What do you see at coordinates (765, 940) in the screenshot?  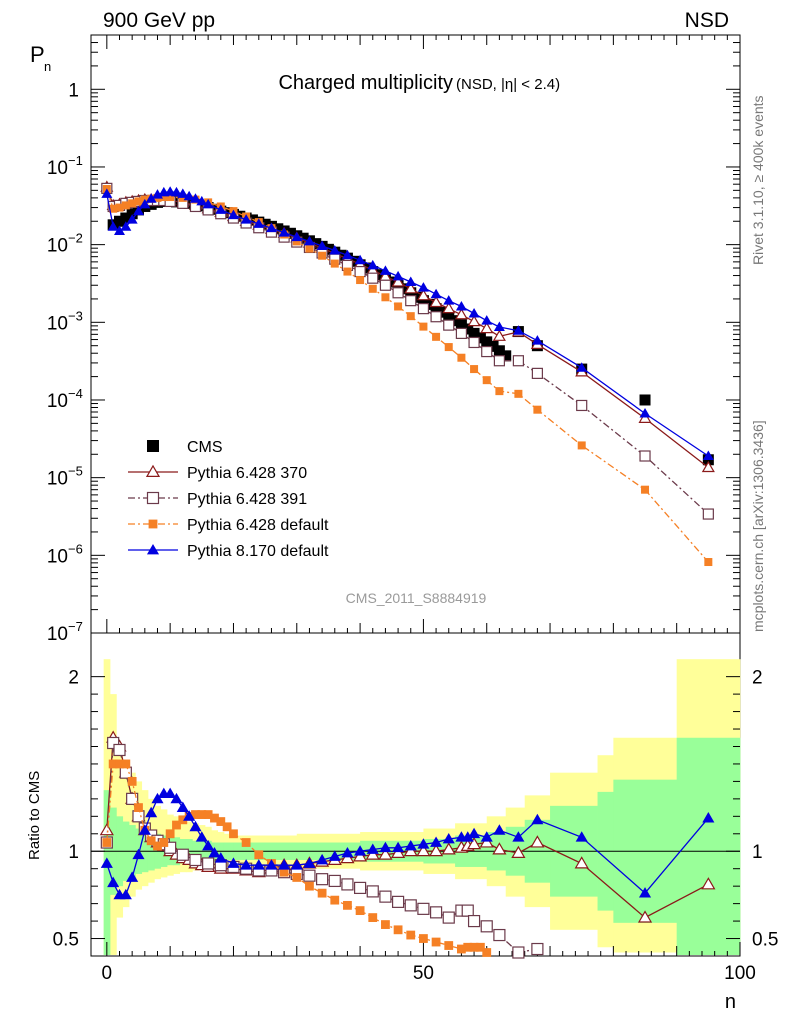 I see `ratio-ytick-label-right: 0.5` at bounding box center [765, 940].